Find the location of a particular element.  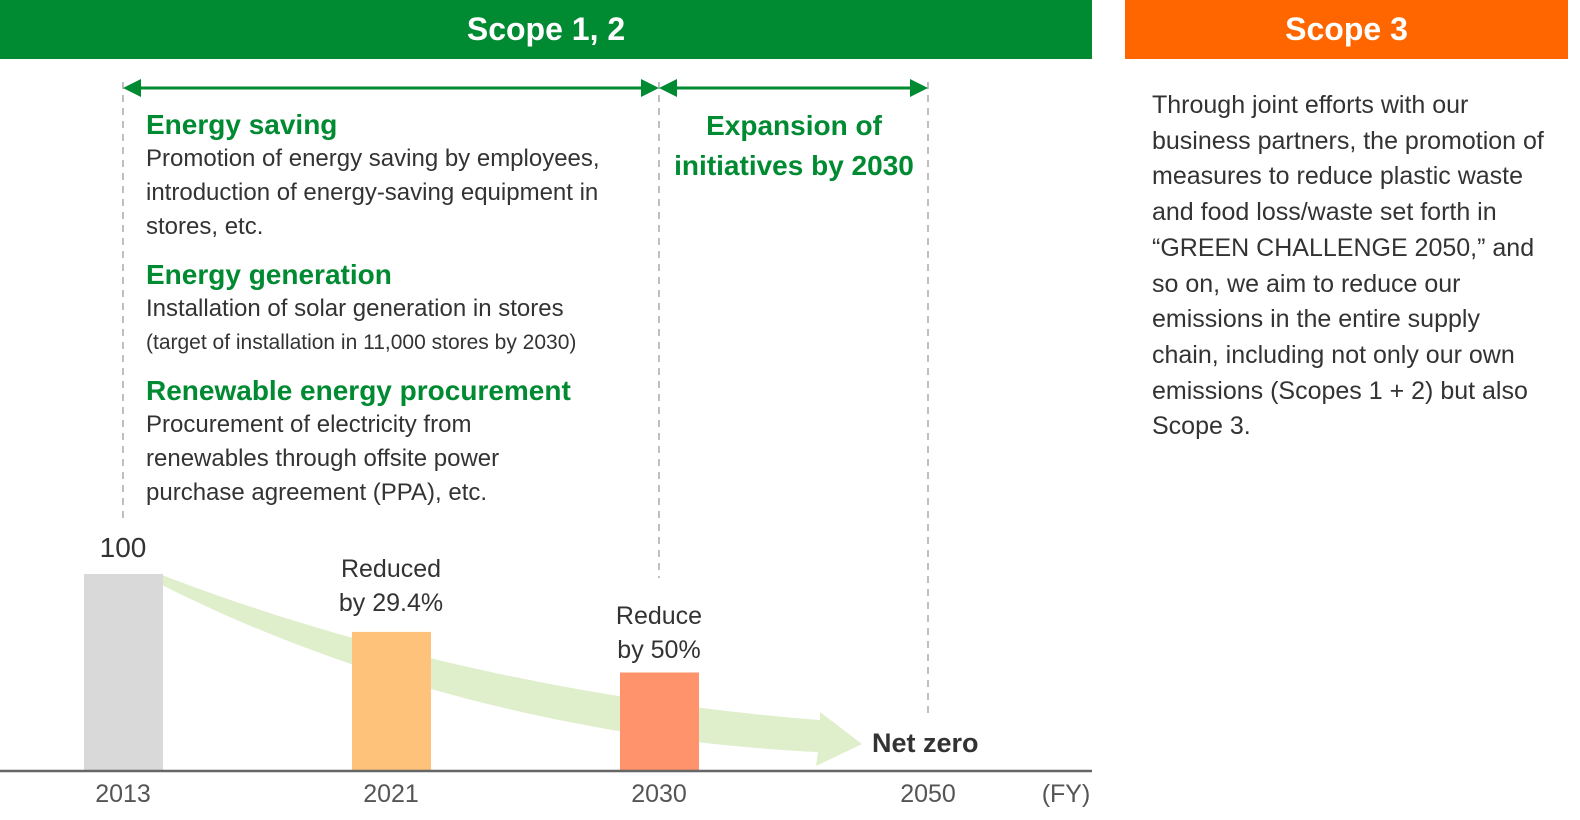

bar-2013 is located at coordinates (123, 672).